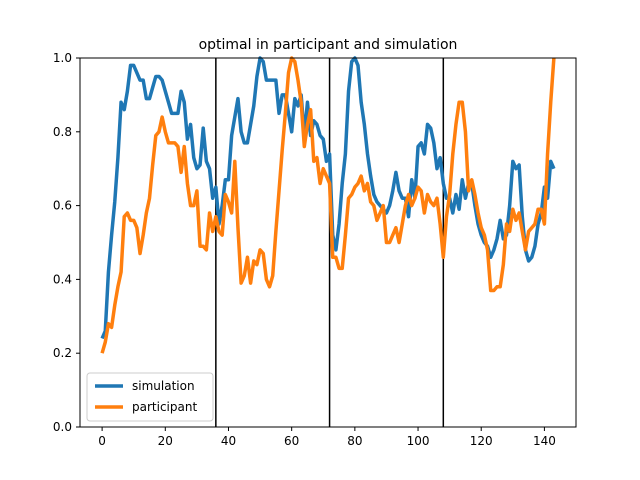 Image resolution: width=640 pixels, height=480 pixels. I want to click on x-tick-label: 100, so click(418, 441).